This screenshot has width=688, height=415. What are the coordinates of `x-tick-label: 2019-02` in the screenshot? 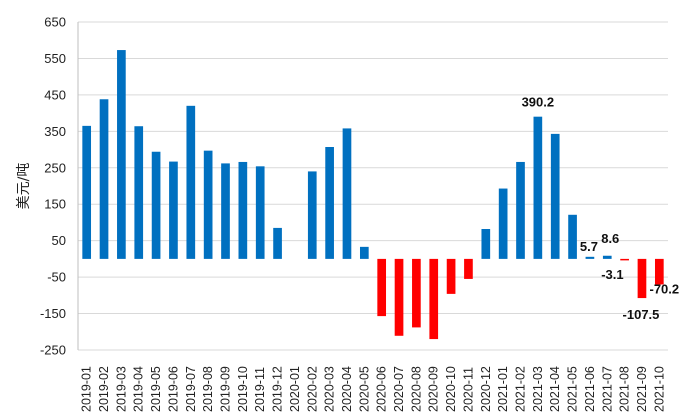 It's located at (104, 389).